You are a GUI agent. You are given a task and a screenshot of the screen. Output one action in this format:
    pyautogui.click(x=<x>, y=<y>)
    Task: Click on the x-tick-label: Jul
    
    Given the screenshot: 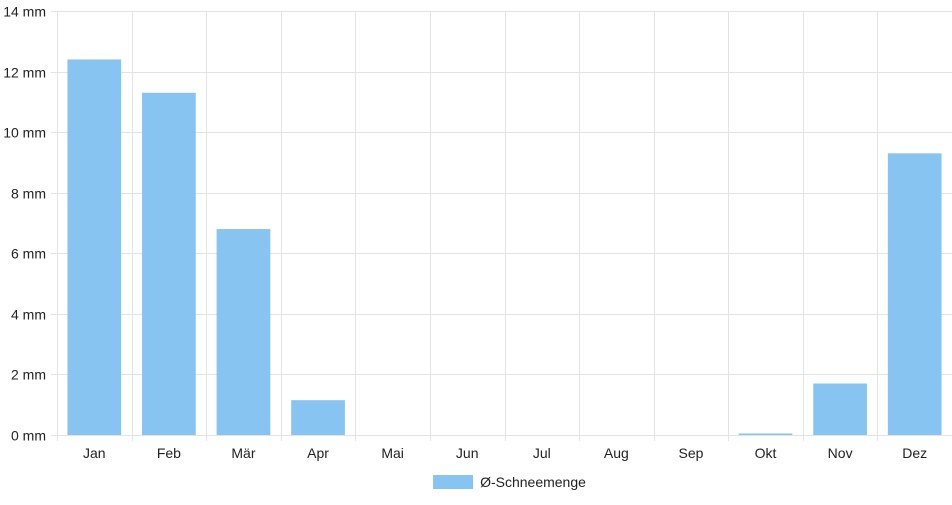 What is the action you would take?
    pyautogui.click(x=542, y=453)
    